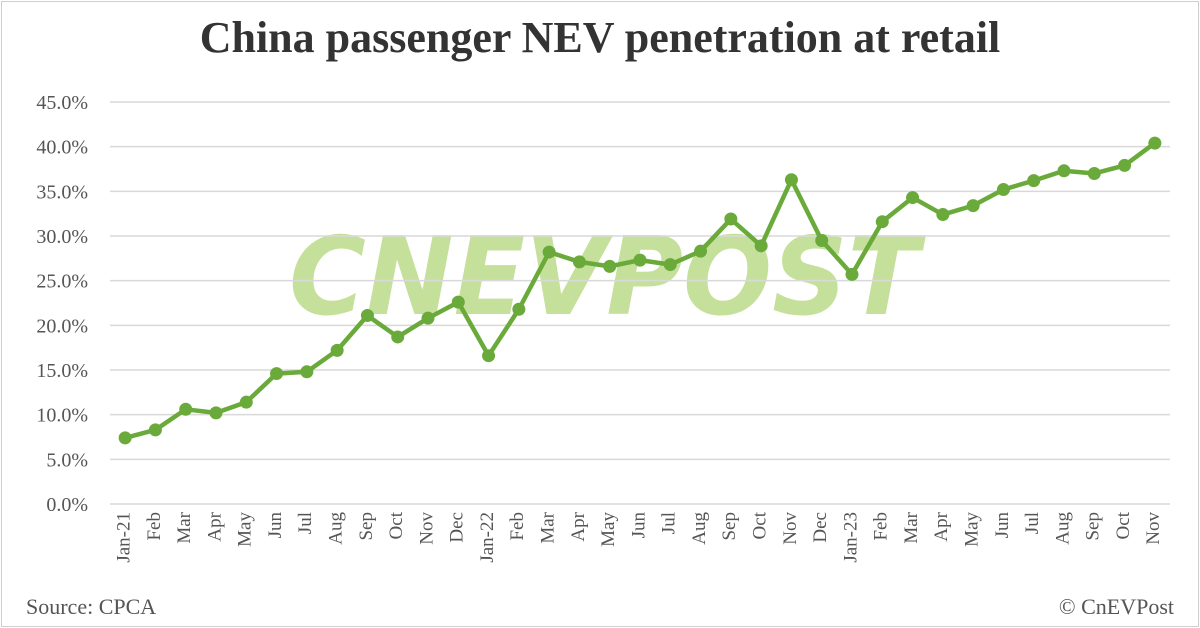 The width and height of the screenshot is (1200, 628). What do you see at coordinates (62, 148) in the screenshot?
I see `y-tick-label: 40.0%` at bounding box center [62, 148].